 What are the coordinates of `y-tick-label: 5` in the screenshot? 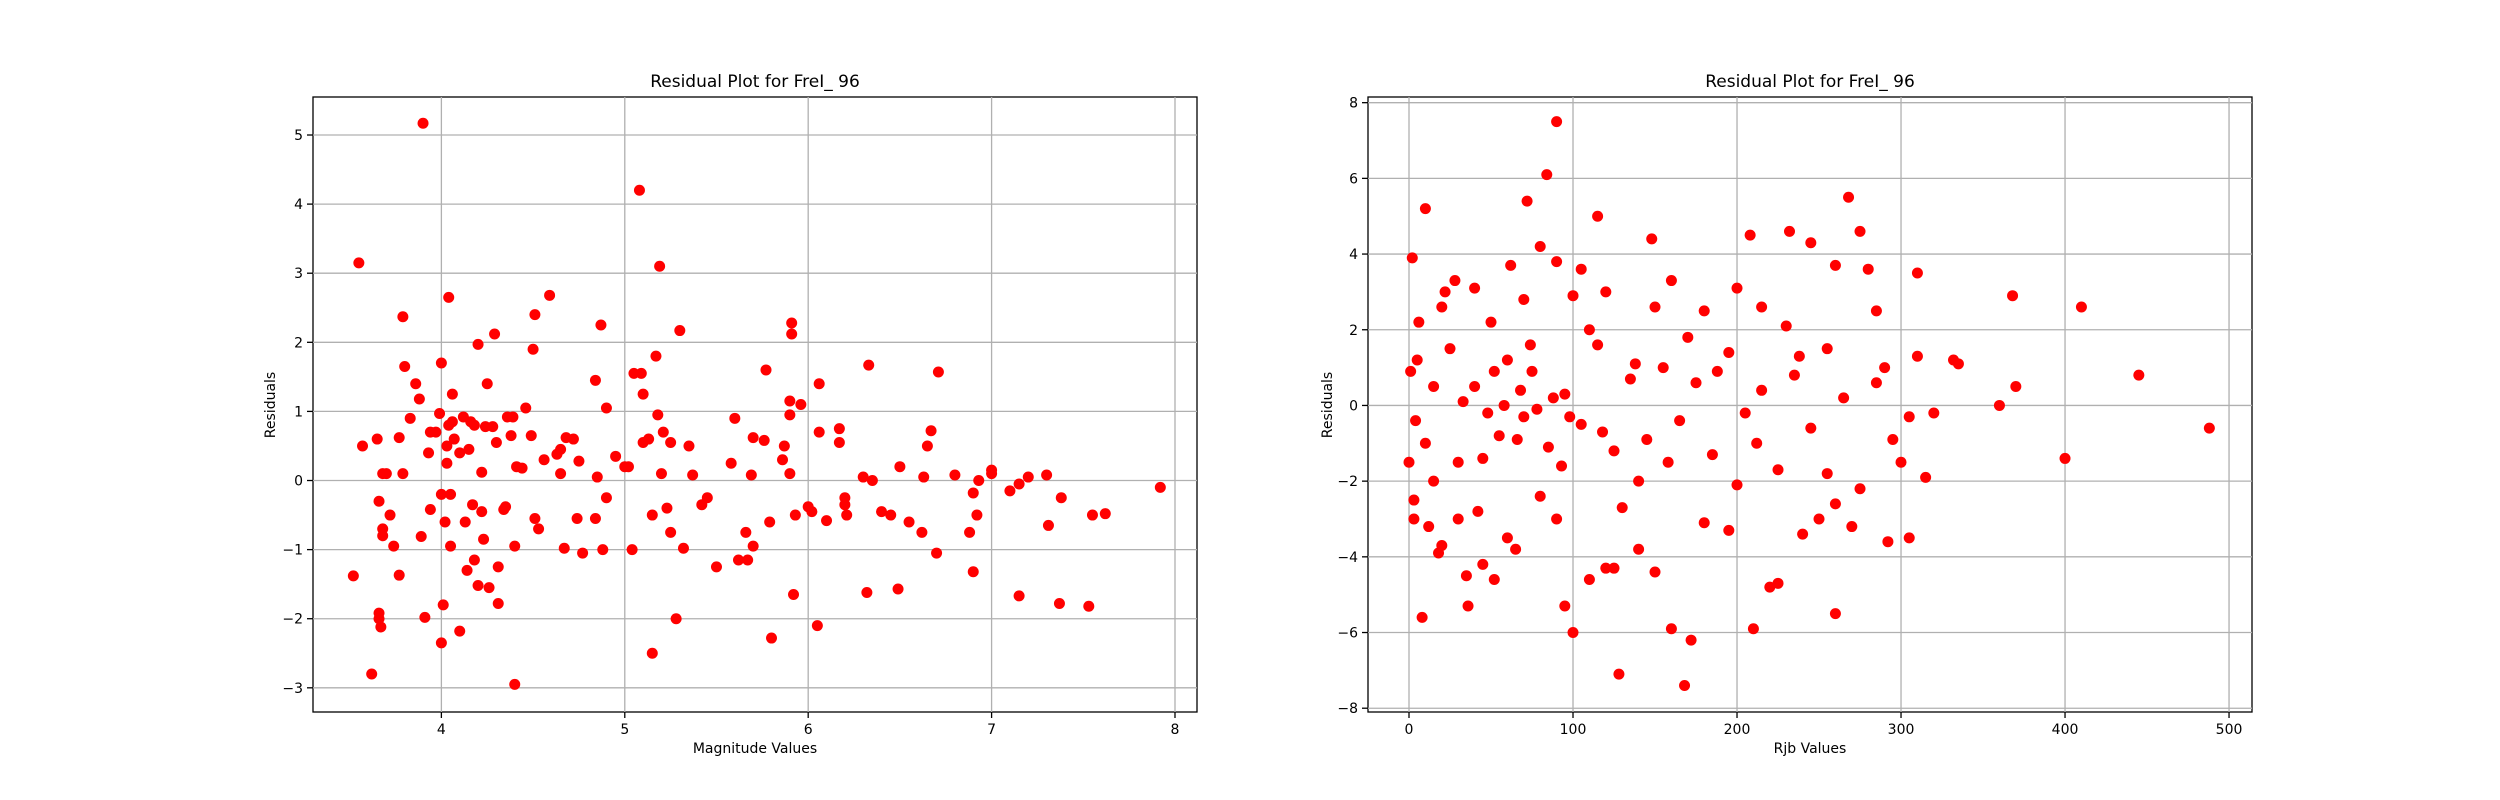 It's located at (298, 136).